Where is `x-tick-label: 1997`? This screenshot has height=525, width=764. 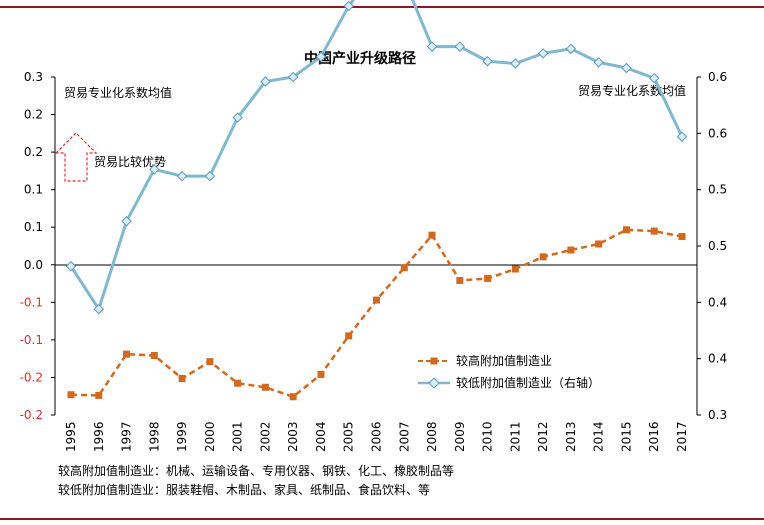
x-tick-label: 1997 is located at coordinates (127, 436).